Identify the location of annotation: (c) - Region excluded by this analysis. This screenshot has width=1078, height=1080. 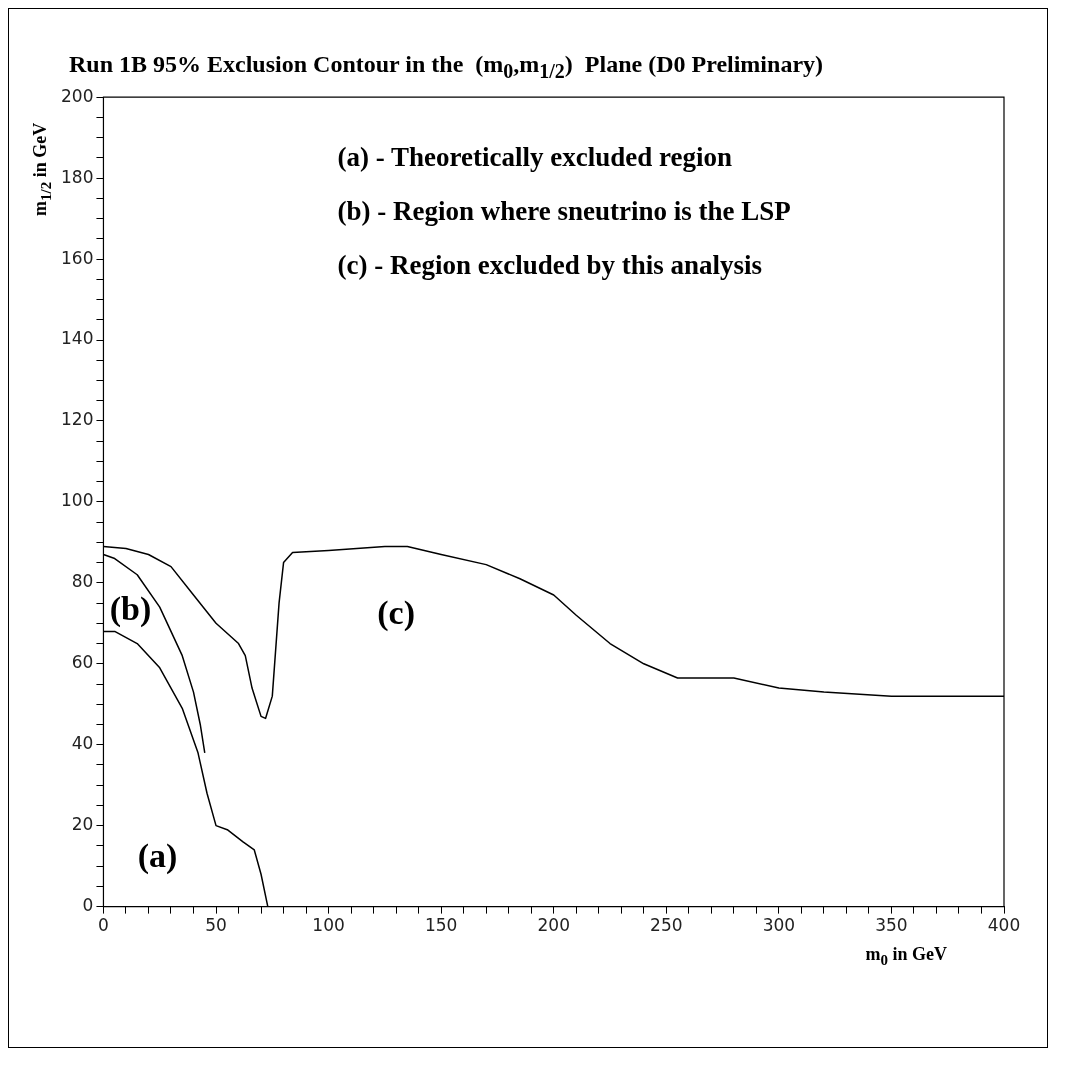
(550, 265).